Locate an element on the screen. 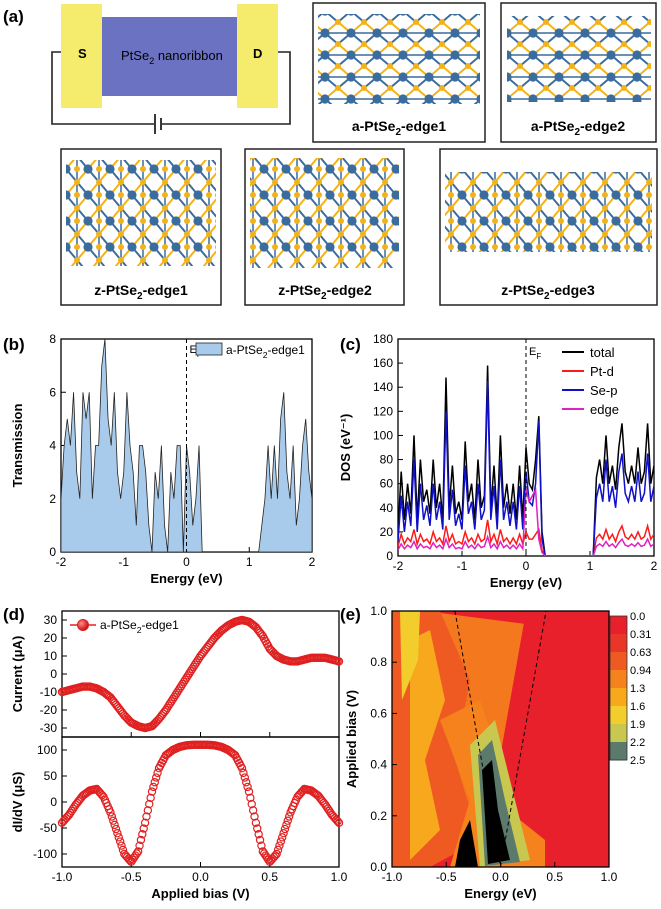 Image resolution: width=661 pixels, height=909 pixels. y-tick-label: 0.0 is located at coordinates (378, 867).